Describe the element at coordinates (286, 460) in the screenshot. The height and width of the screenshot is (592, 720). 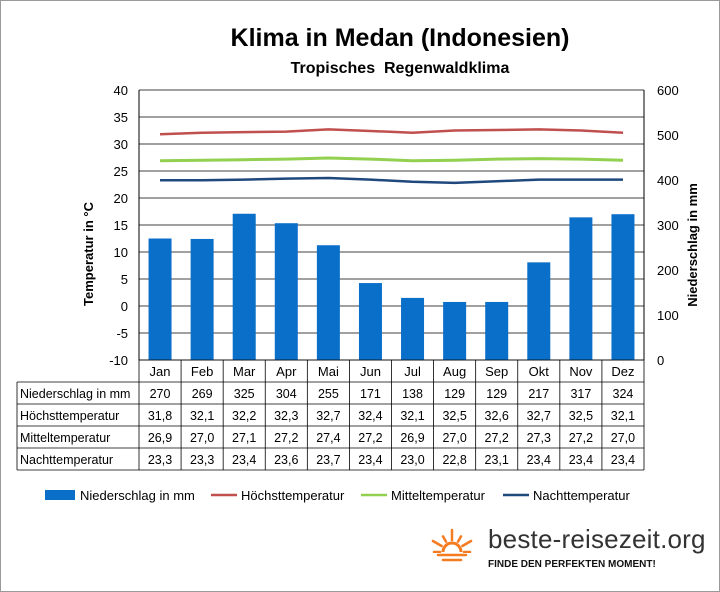
I see `table-cell: 23,6` at that location.